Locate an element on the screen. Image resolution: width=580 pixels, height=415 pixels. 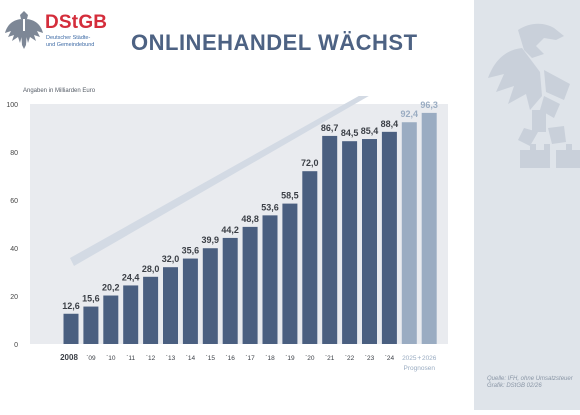
bar-value-label: 84,5 is located at coordinates (350, 133).